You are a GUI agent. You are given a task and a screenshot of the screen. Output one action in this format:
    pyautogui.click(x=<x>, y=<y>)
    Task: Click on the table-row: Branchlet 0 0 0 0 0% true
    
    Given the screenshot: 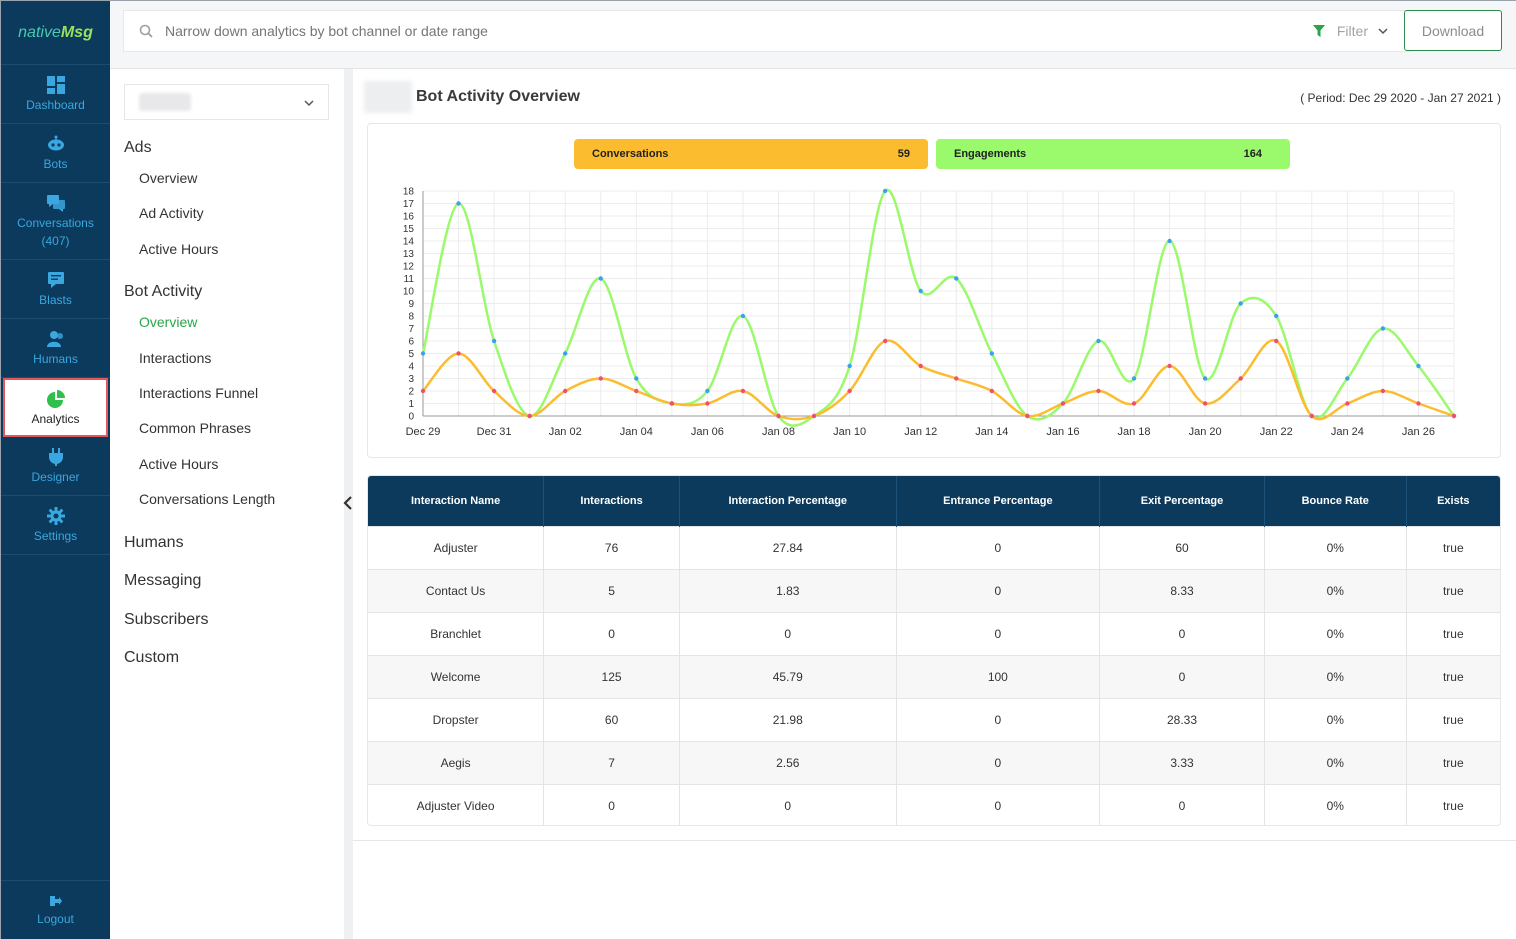 What is the action you would take?
    pyautogui.click(x=934, y=633)
    